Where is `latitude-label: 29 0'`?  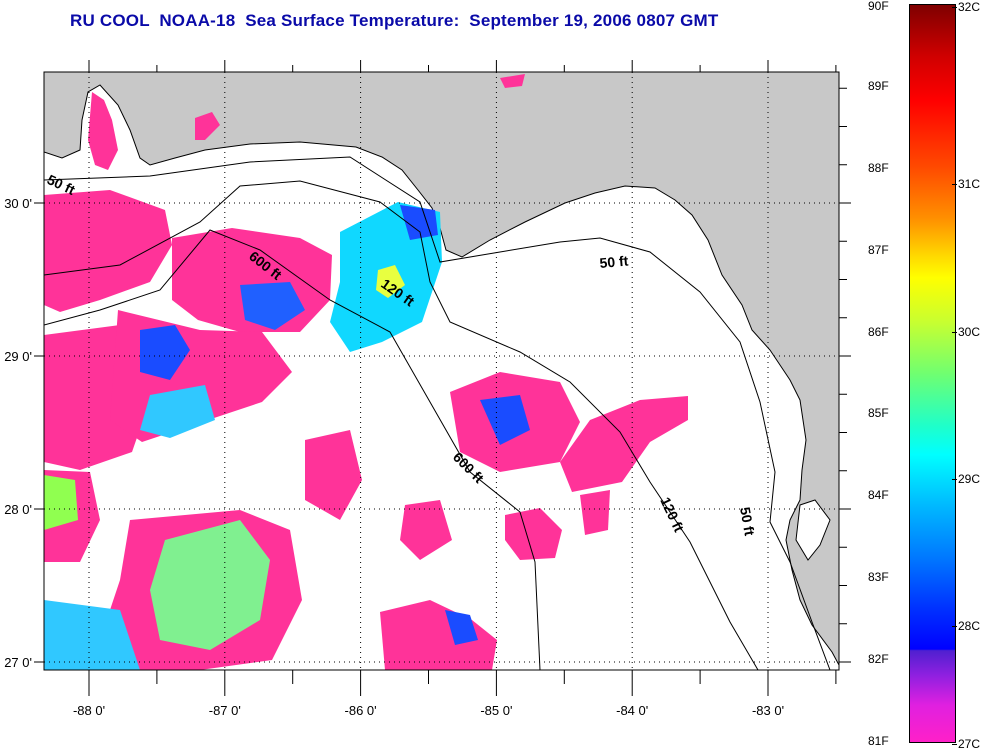
latitude-label: 29 0' is located at coordinates (18, 356).